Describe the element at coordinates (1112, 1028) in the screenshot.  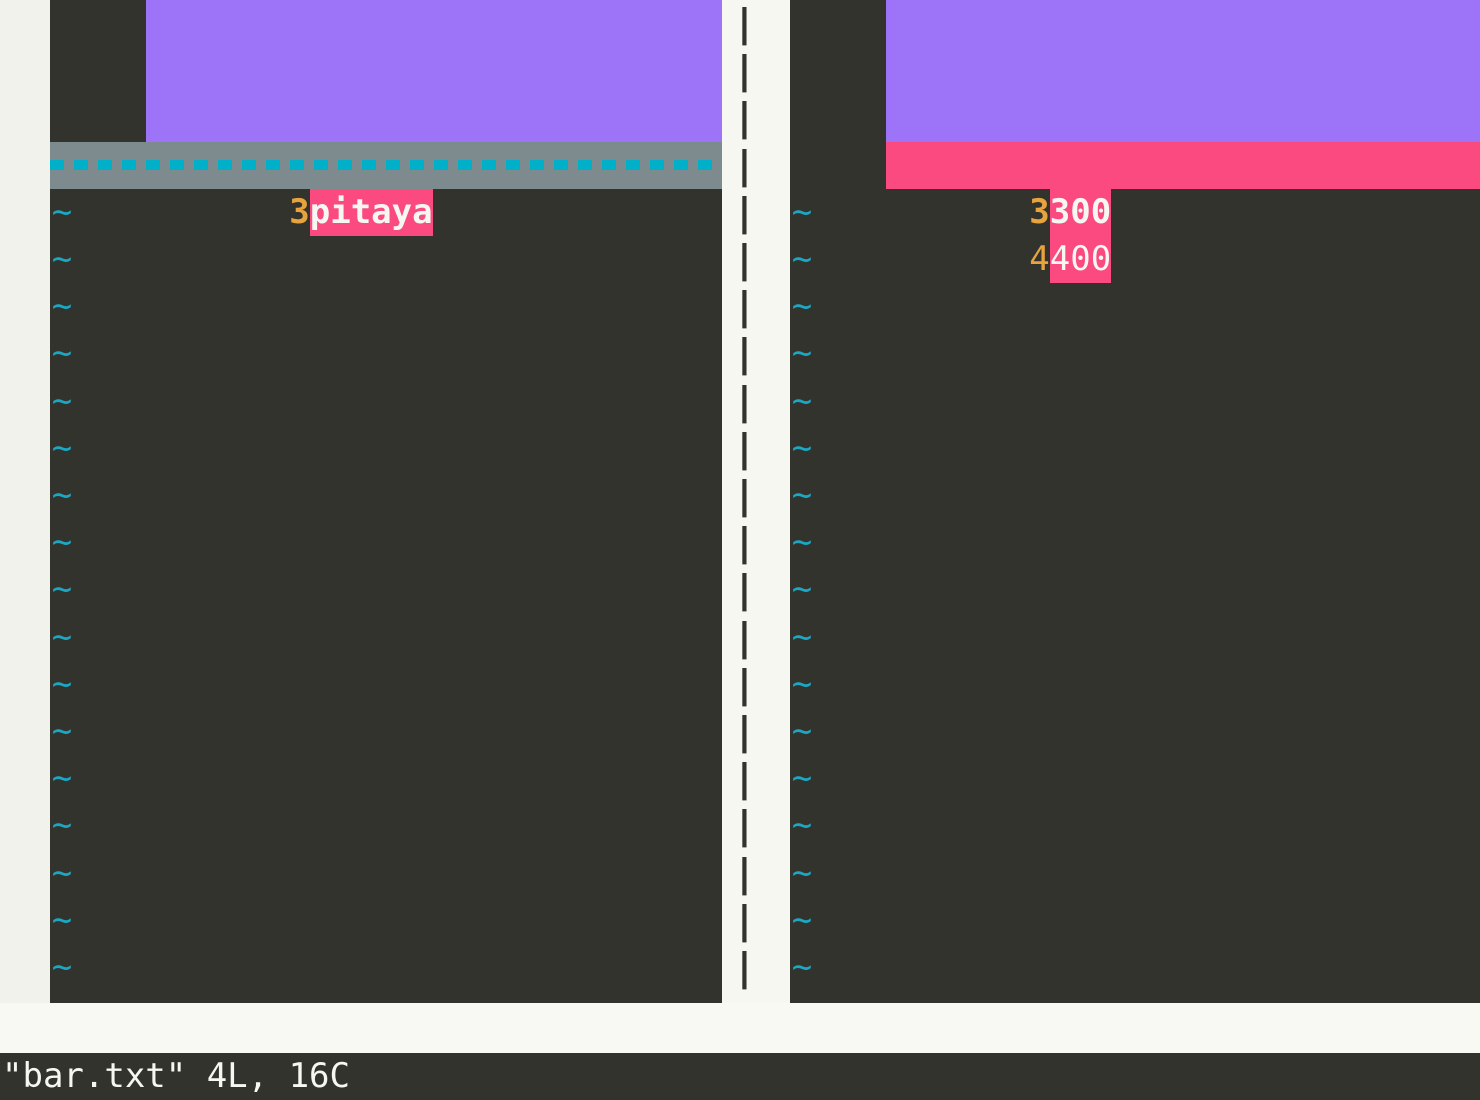
I see `status-right-window: bar.txt 1,1 All` at that location.